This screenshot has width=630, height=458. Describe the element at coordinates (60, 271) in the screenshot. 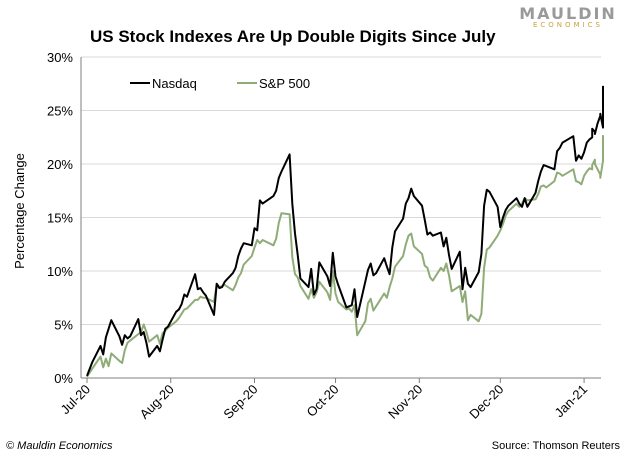

I see `y-tick-label: 10%` at that location.